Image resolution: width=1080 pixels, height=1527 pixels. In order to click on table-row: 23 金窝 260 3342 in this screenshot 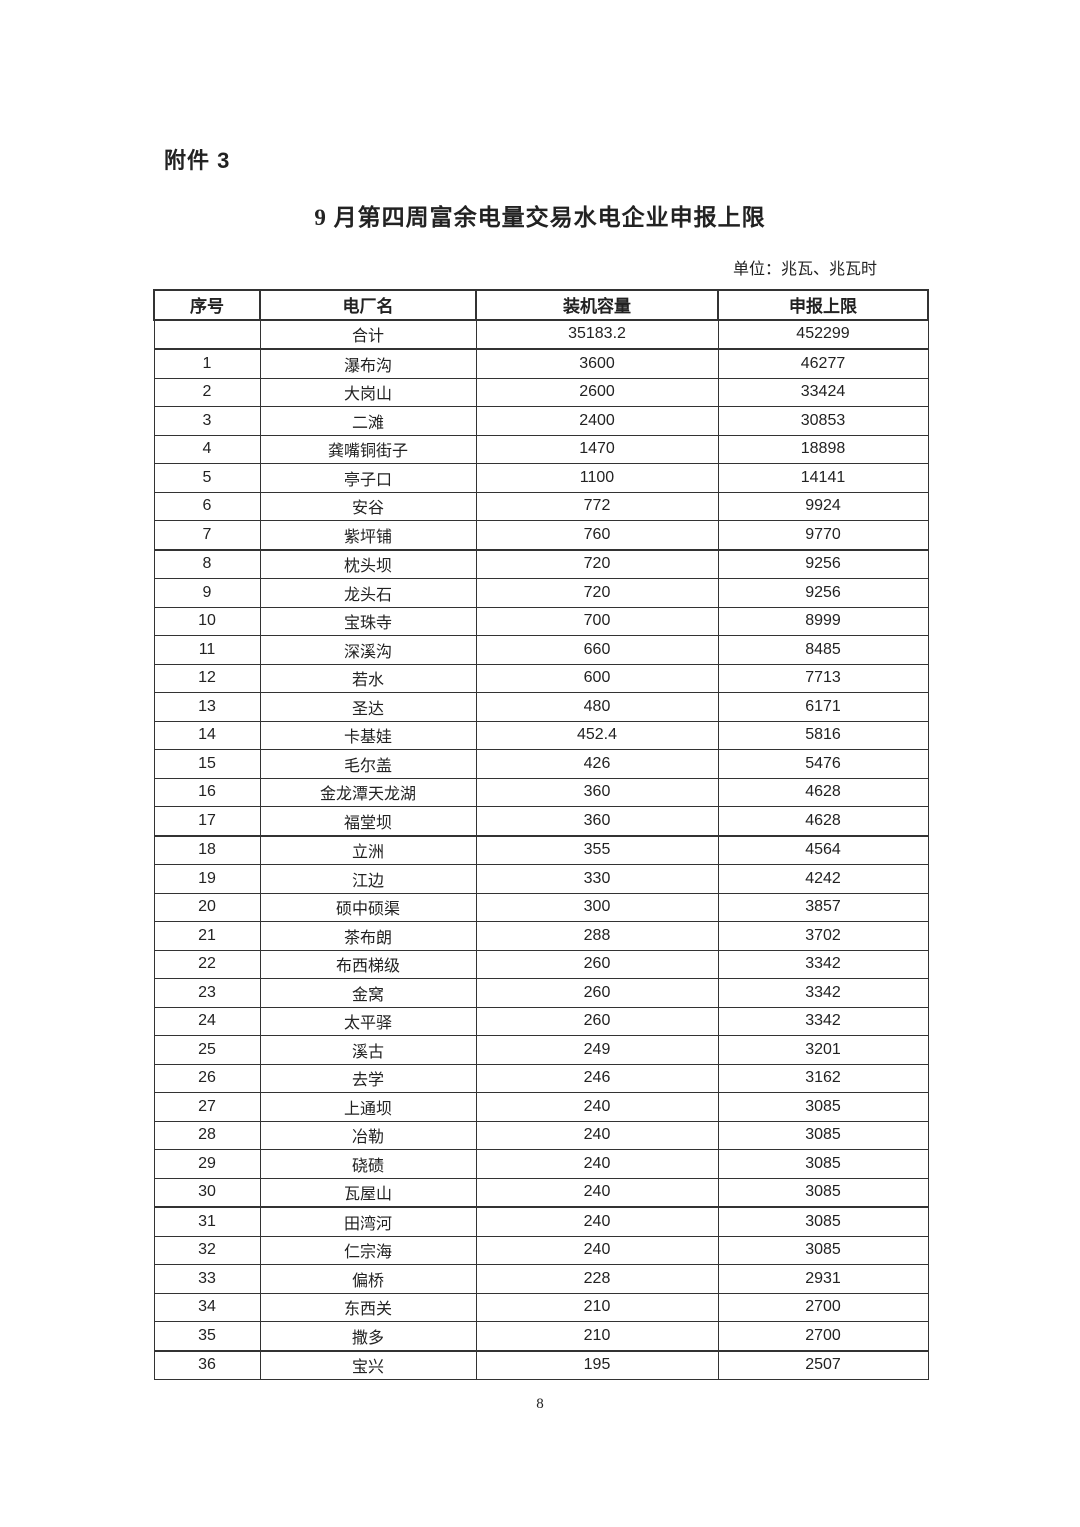, I will do `click(541, 993)`.